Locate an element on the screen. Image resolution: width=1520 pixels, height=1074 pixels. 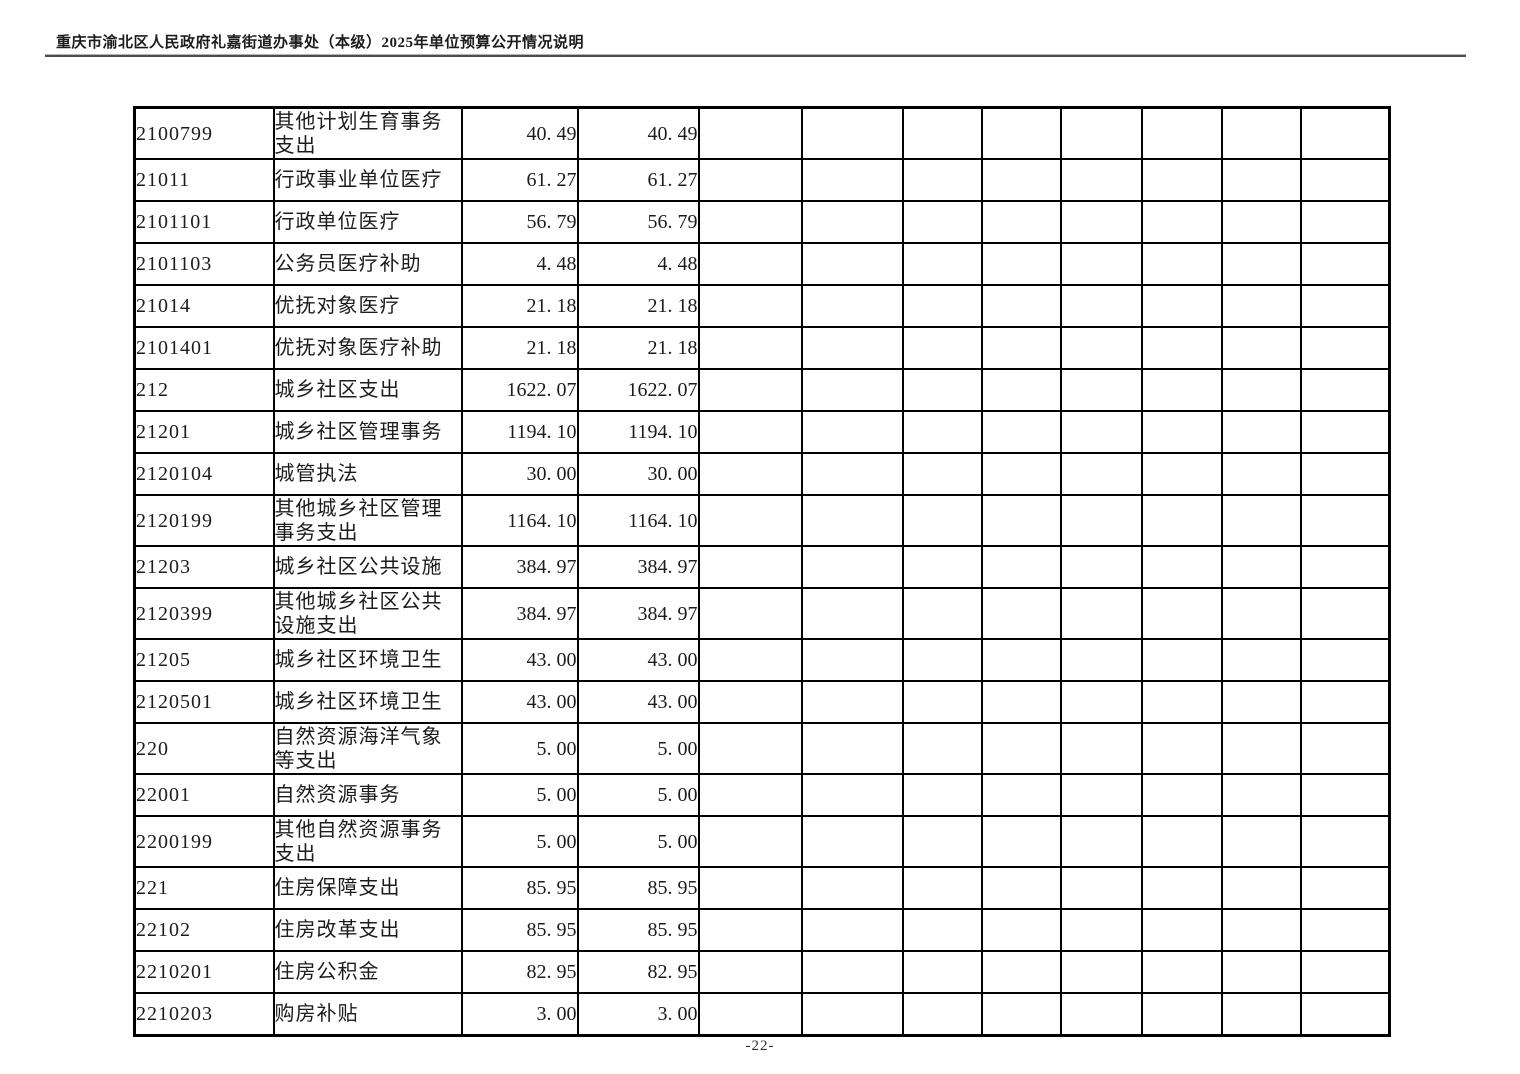
cell-subject-name: 优抚对象医疗 is located at coordinates (367, 306).